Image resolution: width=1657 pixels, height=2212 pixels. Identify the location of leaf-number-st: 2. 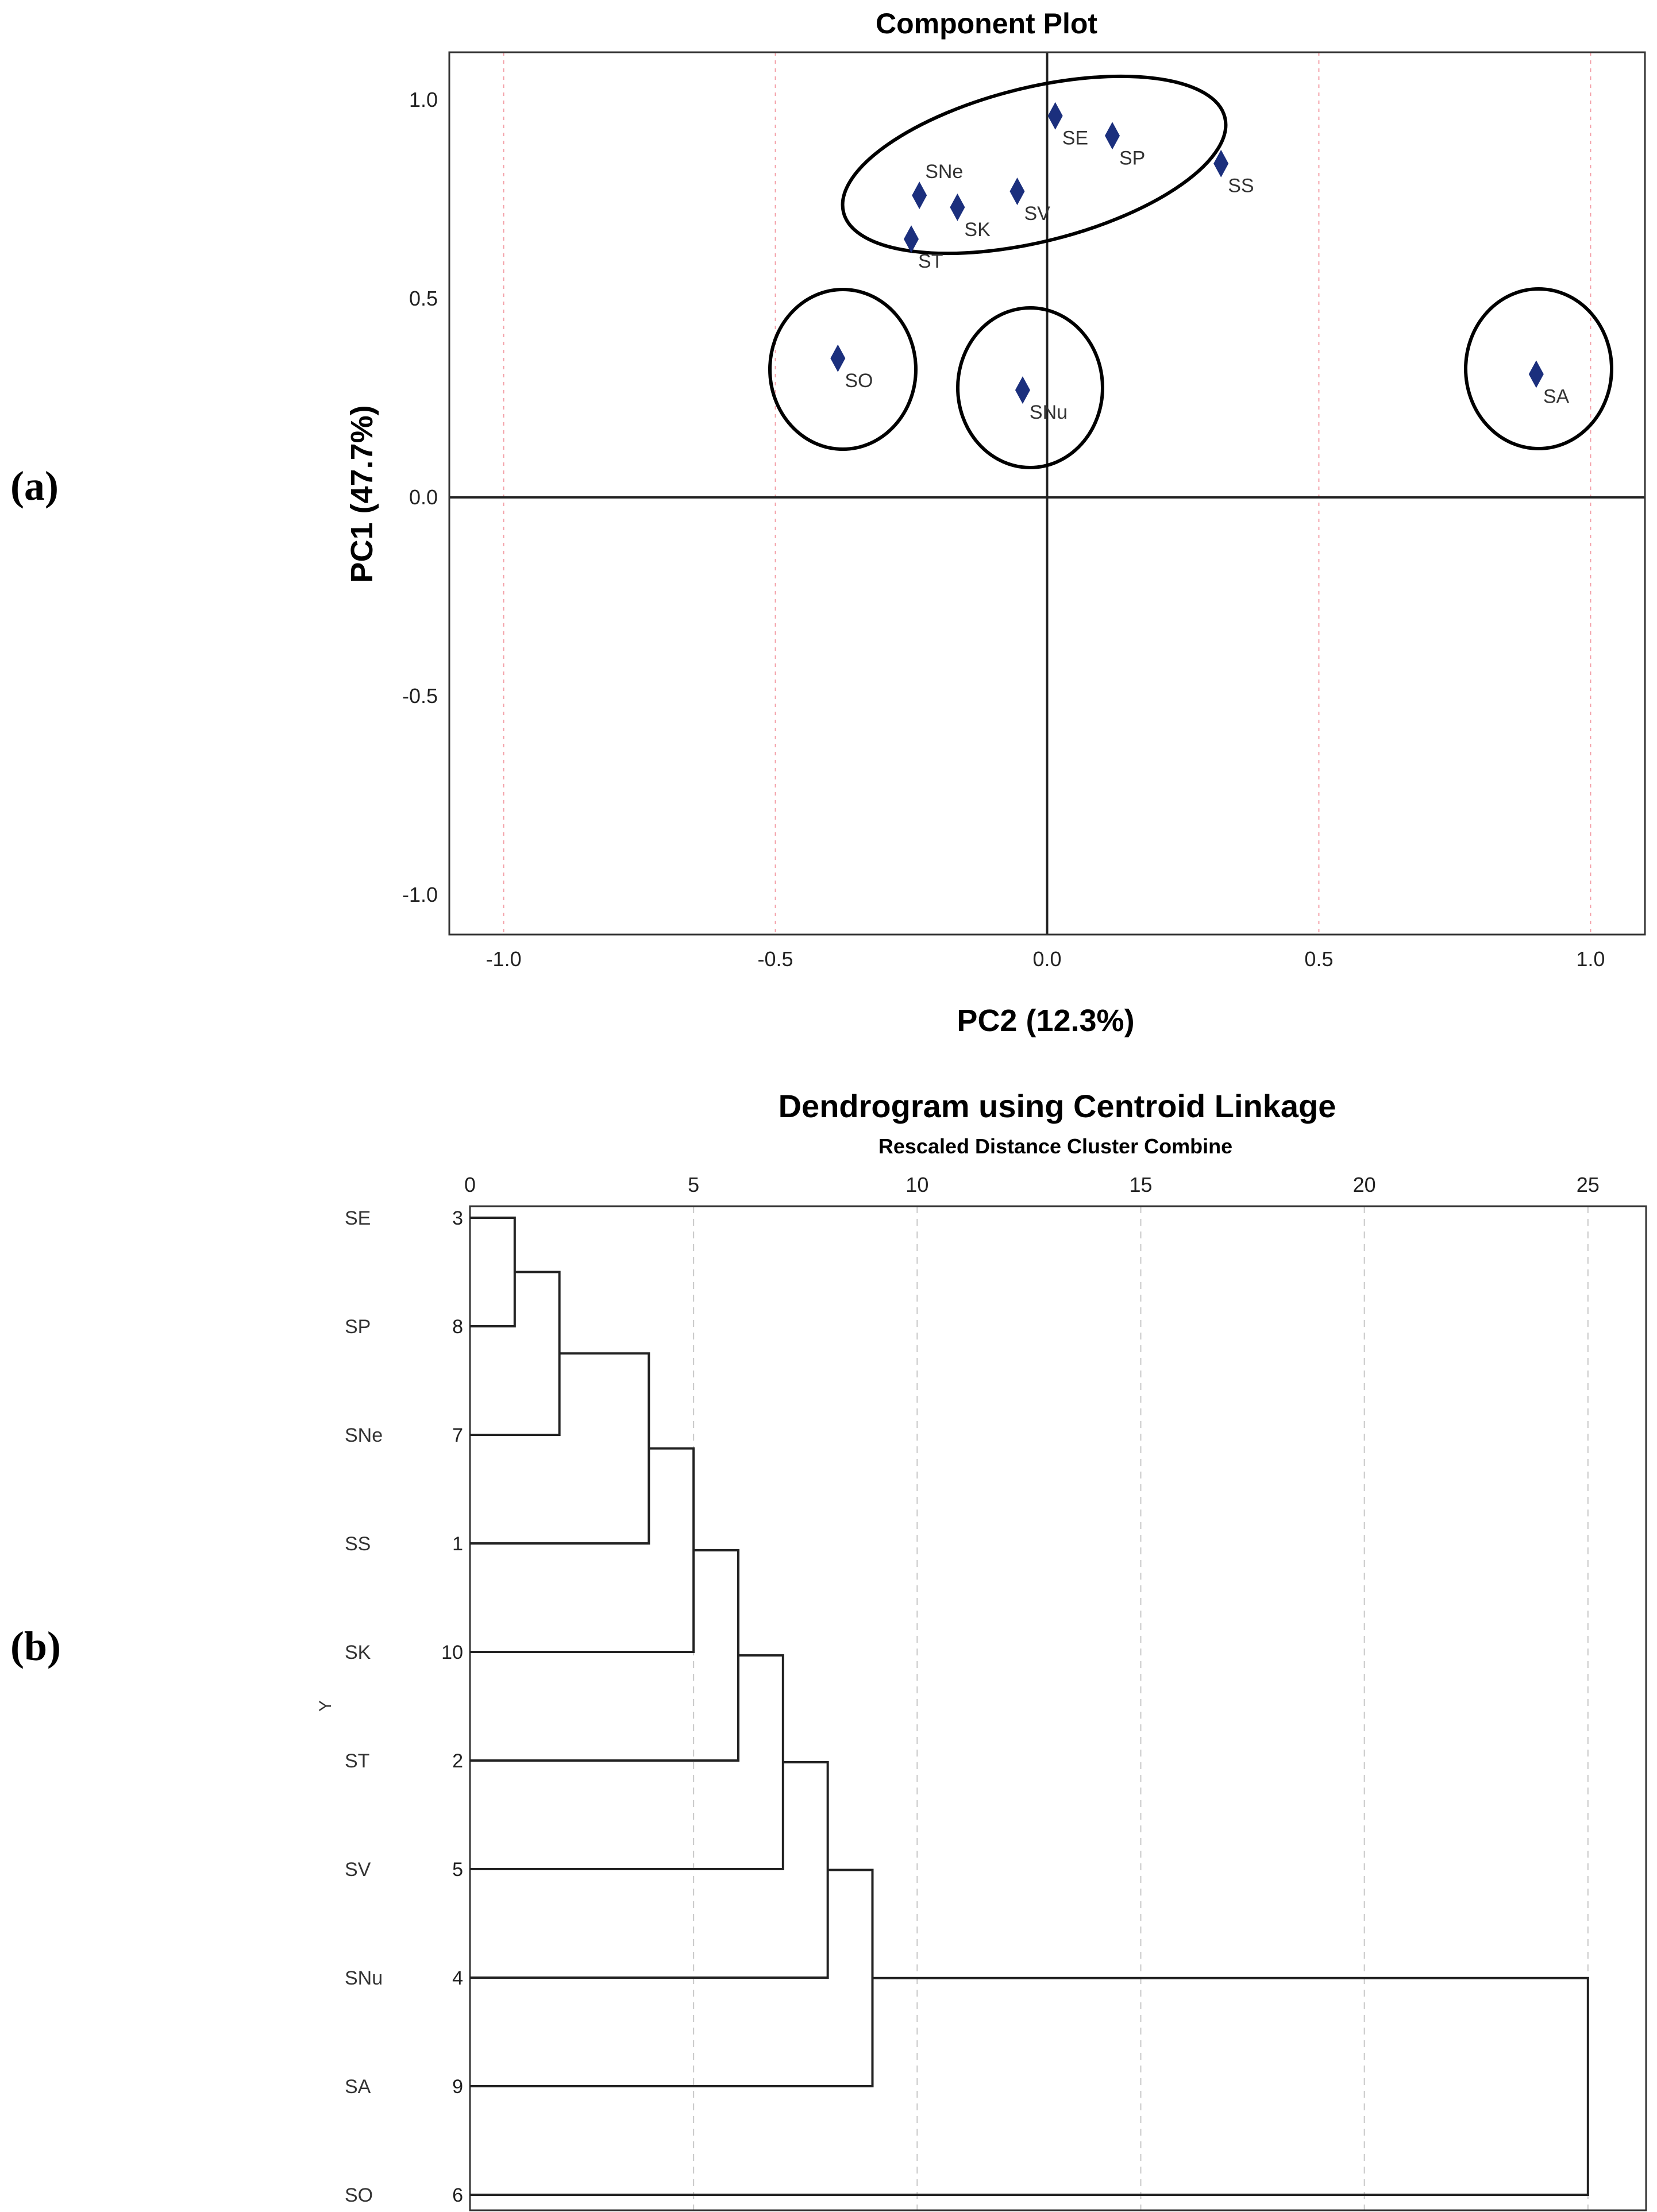
(457, 1761).